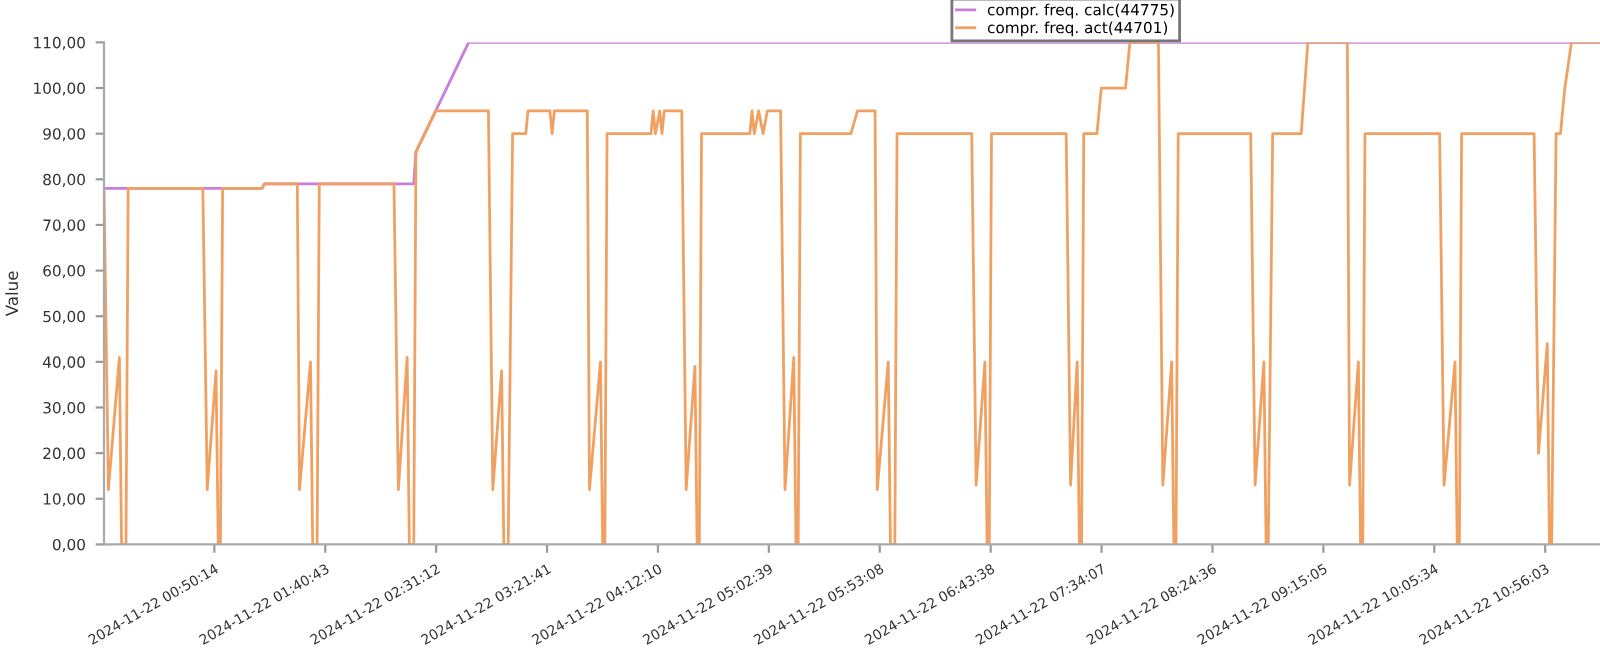  I want to click on y-axis-title: Value, so click(12, 294).